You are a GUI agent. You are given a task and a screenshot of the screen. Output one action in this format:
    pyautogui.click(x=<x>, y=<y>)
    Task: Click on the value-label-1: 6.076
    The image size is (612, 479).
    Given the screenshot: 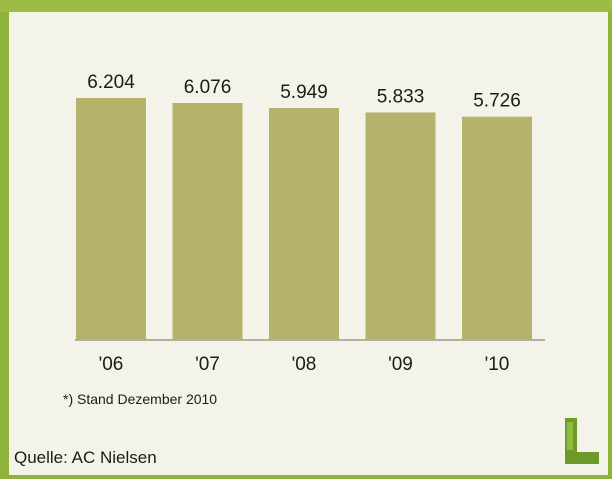 What is the action you would take?
    pyautogui.click(x=208, y=87)
    